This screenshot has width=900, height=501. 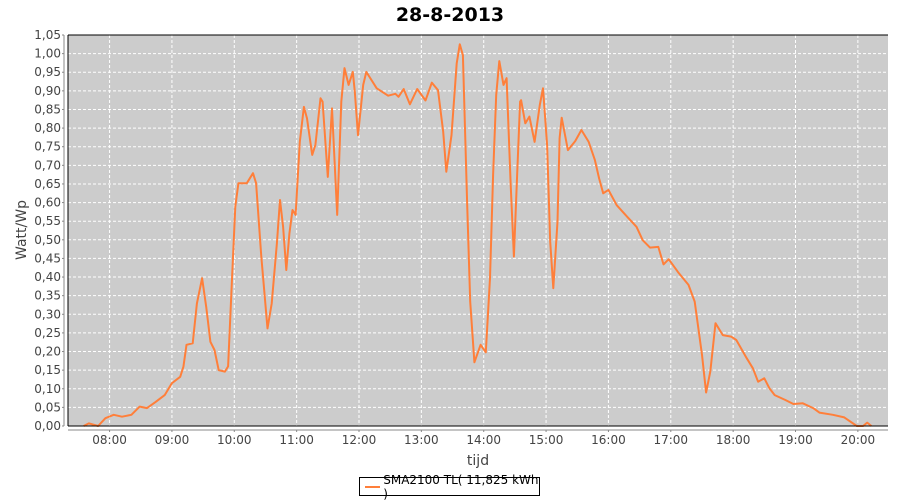 What do you see at coordinates (234, 440) in the screenshot?
I see `x-tick-label: 10:00` at bounding box center [234, 440].